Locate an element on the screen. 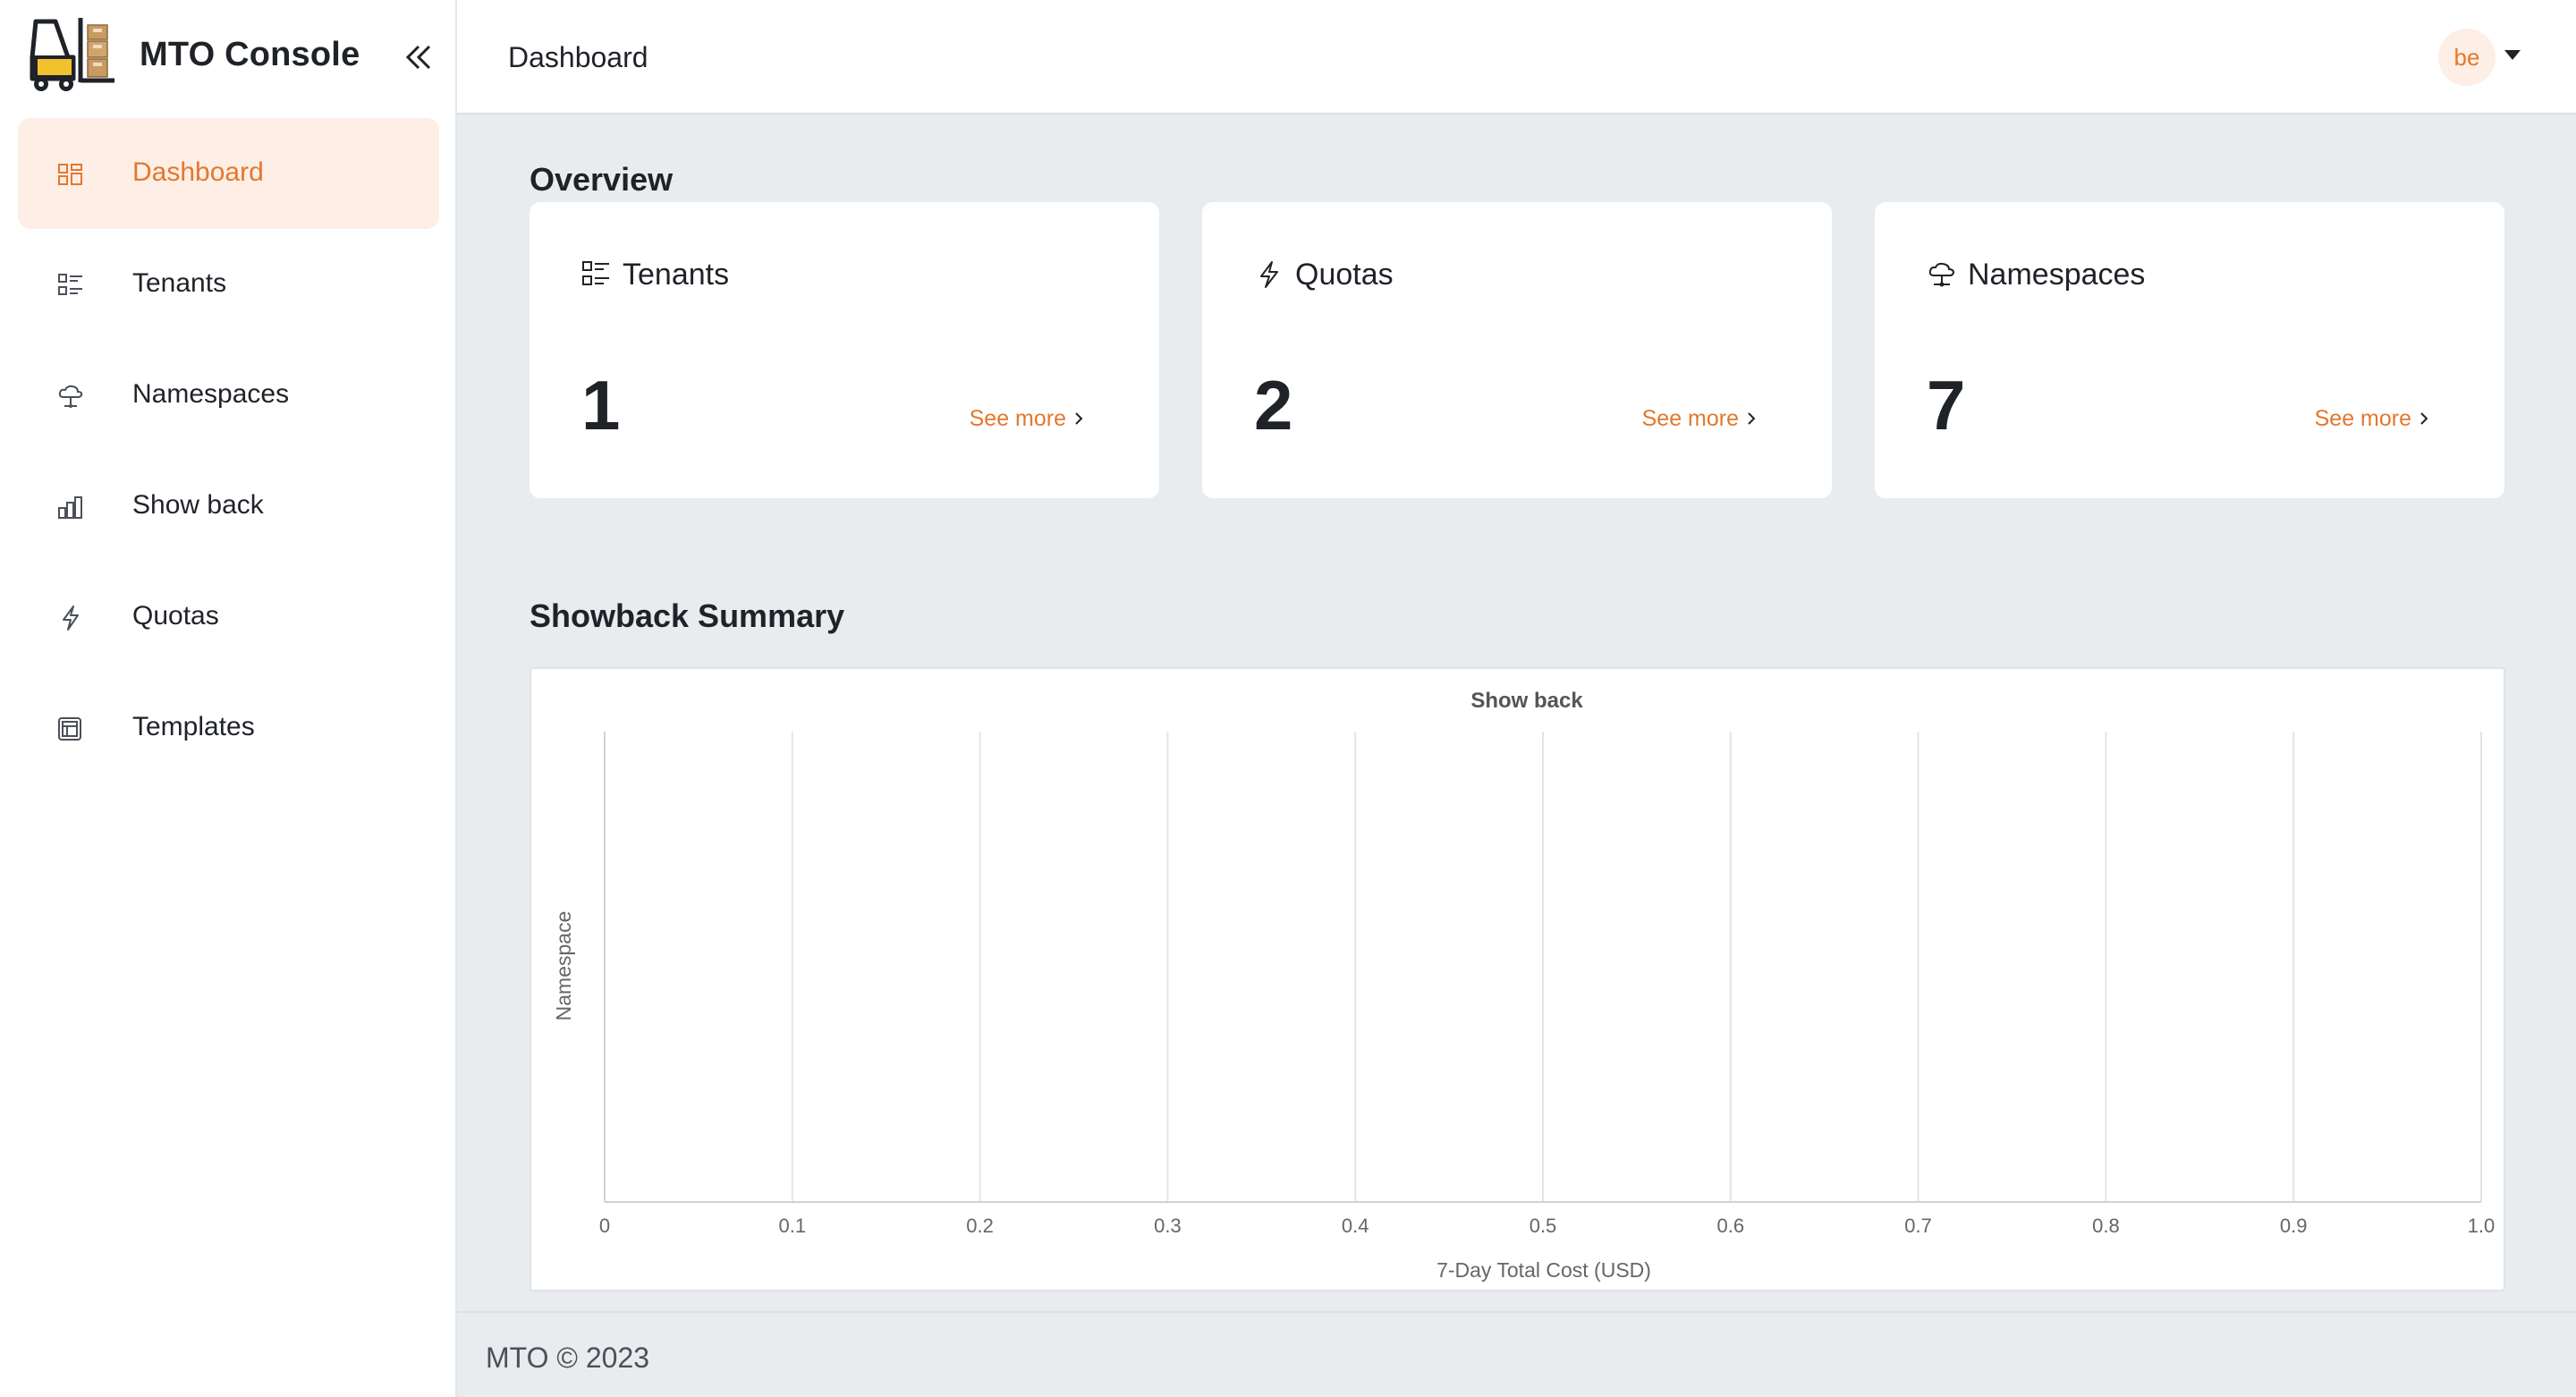 This screenshot has height=1397, width=2576. collapse-sidebar-icon is located at coordinates (418, 57).